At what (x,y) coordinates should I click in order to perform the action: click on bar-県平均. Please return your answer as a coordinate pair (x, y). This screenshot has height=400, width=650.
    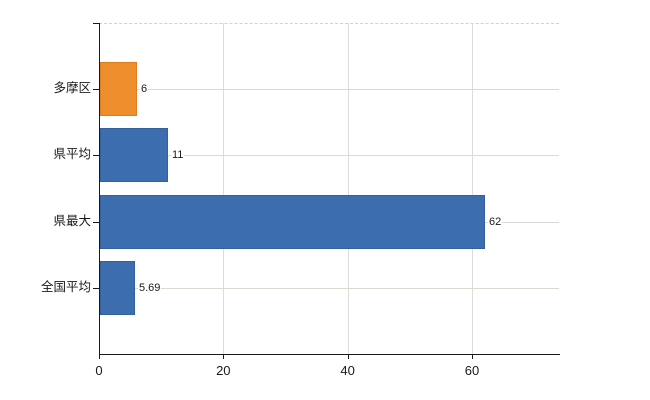
    Looking at the image, I should click on (134, 155).